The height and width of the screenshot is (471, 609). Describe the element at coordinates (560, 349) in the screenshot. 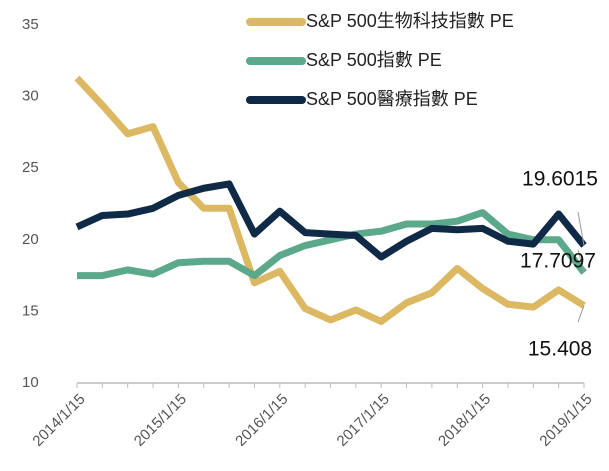

I see `data-label: 15.408` at that location.